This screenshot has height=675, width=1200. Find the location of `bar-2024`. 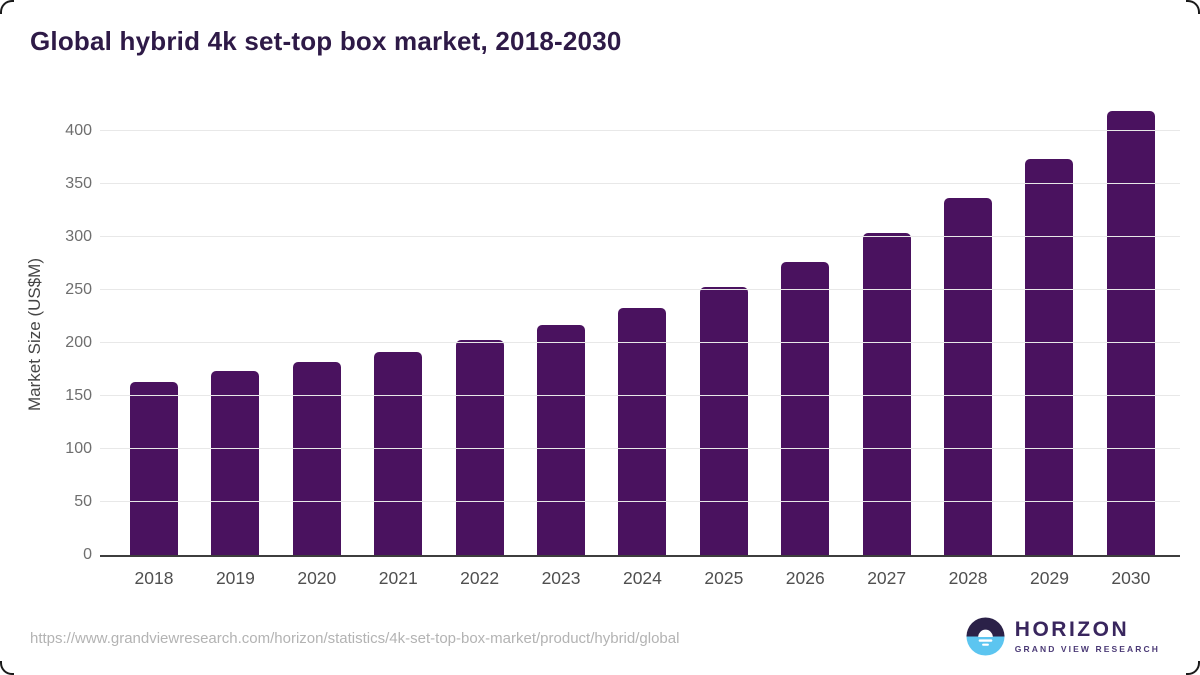

bar-2024 is located at coordinates (642, 431).